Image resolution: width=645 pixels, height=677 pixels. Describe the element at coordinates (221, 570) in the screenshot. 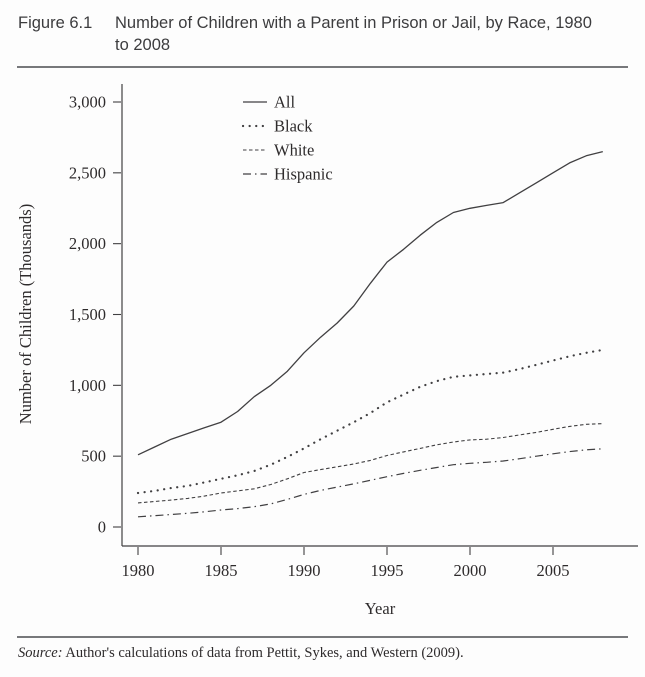

I see `x-tick-label: 1985` at that location.